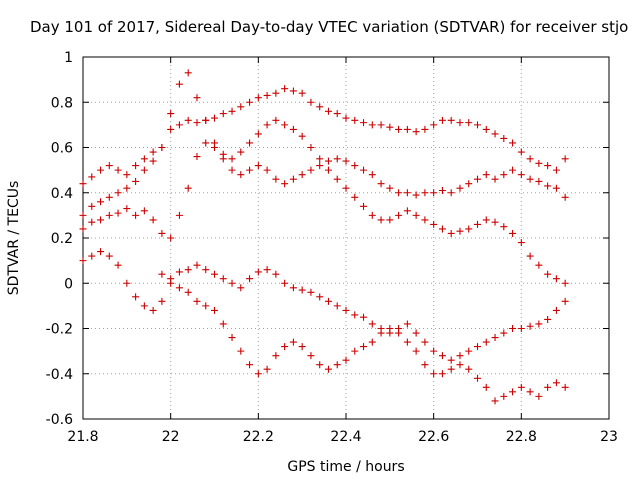  I want to click on y-tick-label: 1, so click(68, 58).